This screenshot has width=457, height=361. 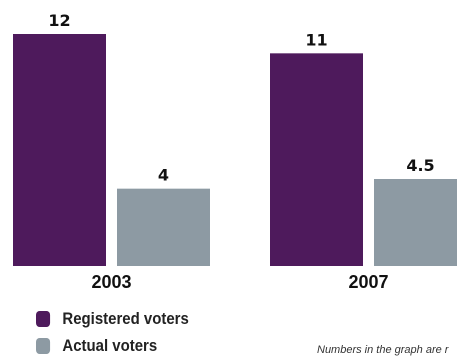 I want to click on legend-item-registered-voters: Registered voters, so click(x=112, y=319).